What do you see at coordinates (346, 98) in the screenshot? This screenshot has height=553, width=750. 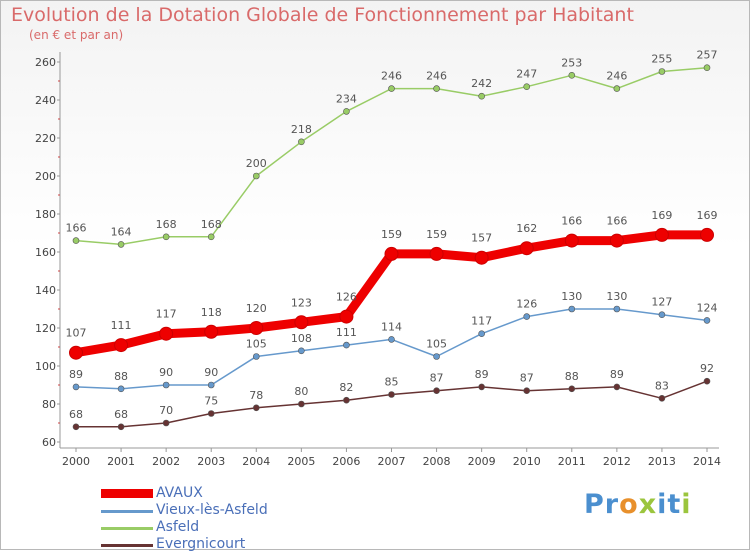 I see `data-label-asfeld: 234` at bounding box center [346, 98].